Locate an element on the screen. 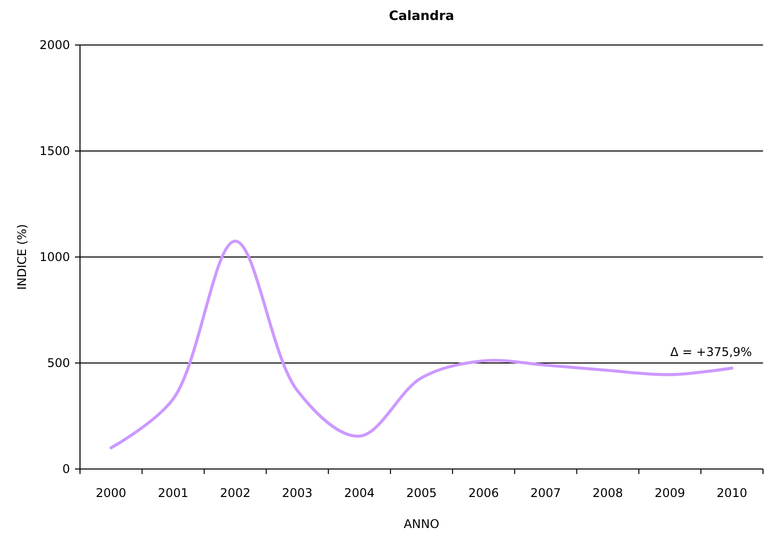 Image resolution: width=764 pixels, height=536 pixels. y-tick-label: 0 is located at coordinates (66, 469).